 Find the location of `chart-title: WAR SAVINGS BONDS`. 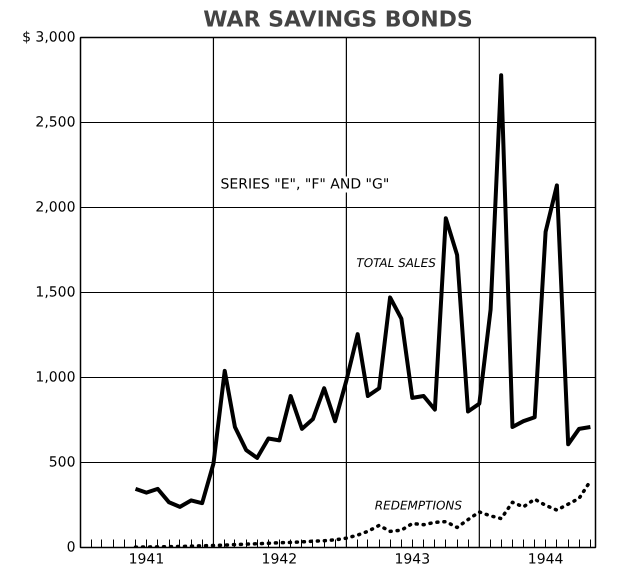

chart-title: WAR SAVINGS BONDS is located at coordinates (338, 20).